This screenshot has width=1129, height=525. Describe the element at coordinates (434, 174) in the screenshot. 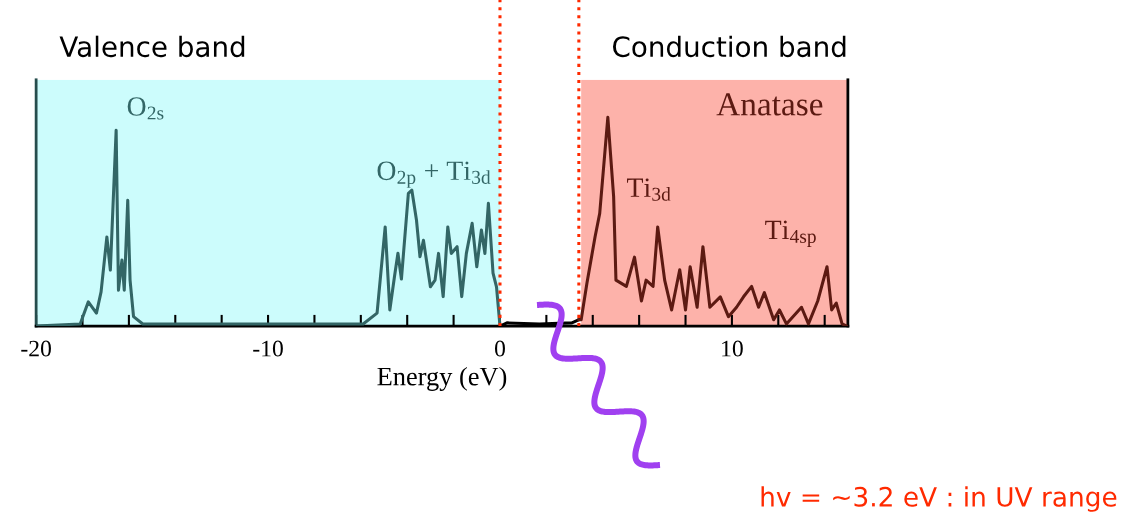

I see `annotation: O$_{2p}$ + Ti$_{3d}$` at that location.